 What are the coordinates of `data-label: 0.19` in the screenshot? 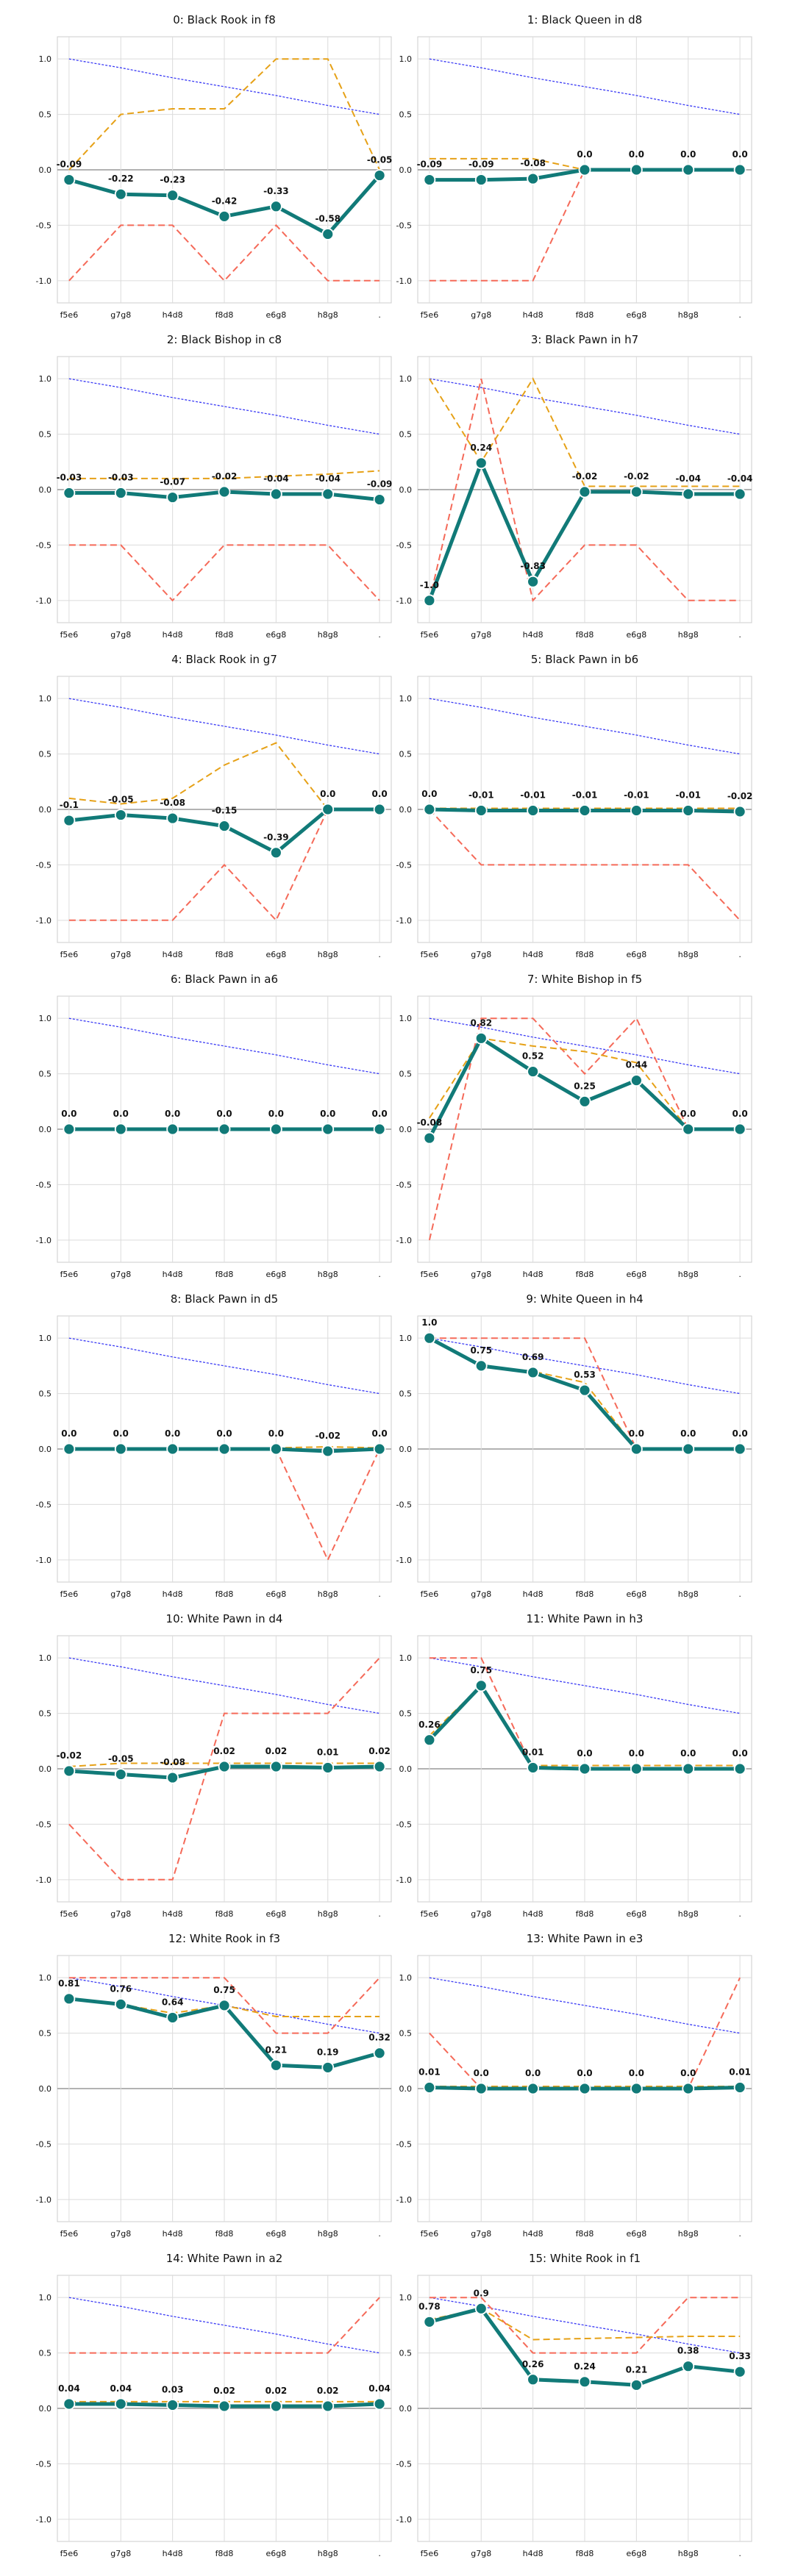 It's located at (328, 2052).